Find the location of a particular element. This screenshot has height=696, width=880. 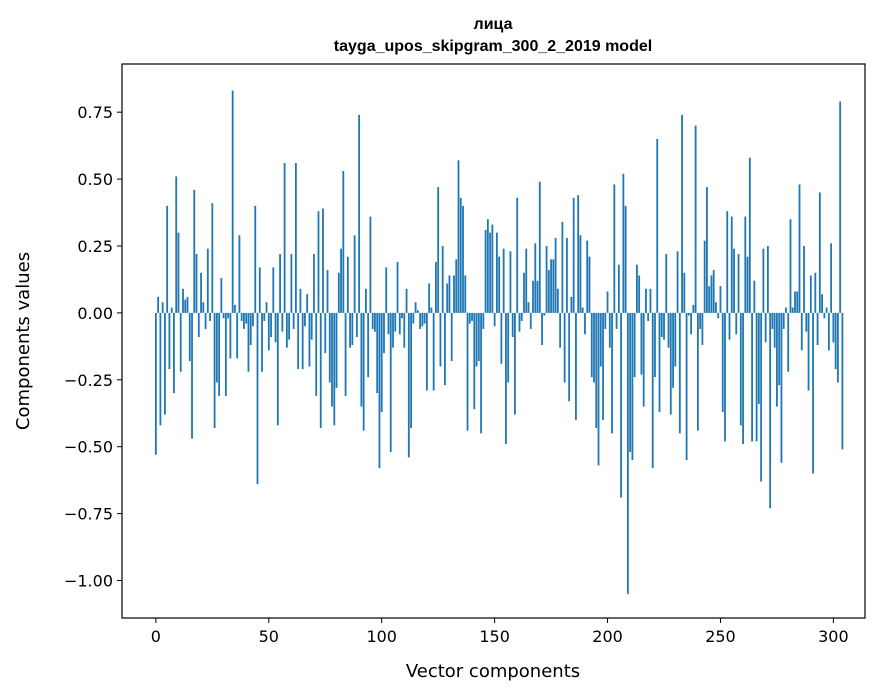

x-tick-label-100: 100 is located at coordinates (381, 636).